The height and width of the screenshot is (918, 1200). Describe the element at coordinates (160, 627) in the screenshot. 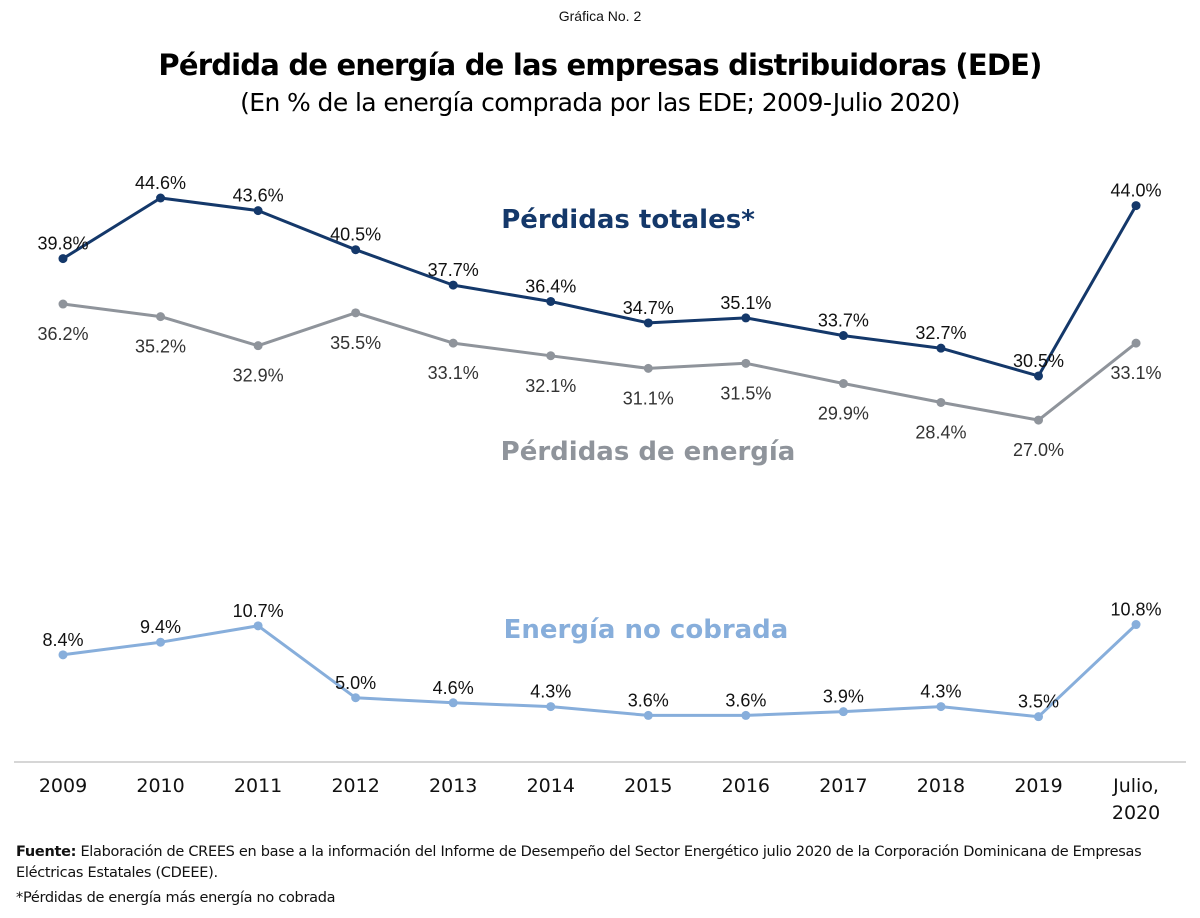

I see `data-label: 9.4%` at that location.